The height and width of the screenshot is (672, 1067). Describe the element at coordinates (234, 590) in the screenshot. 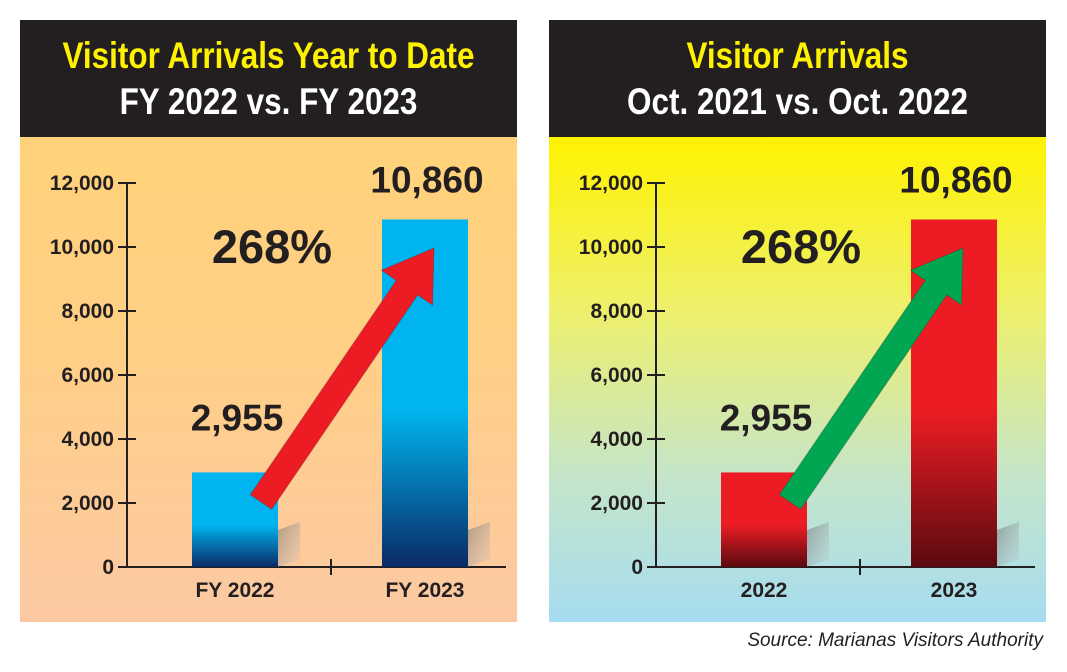

I see `x-tick-label: FY 2022` at that location.